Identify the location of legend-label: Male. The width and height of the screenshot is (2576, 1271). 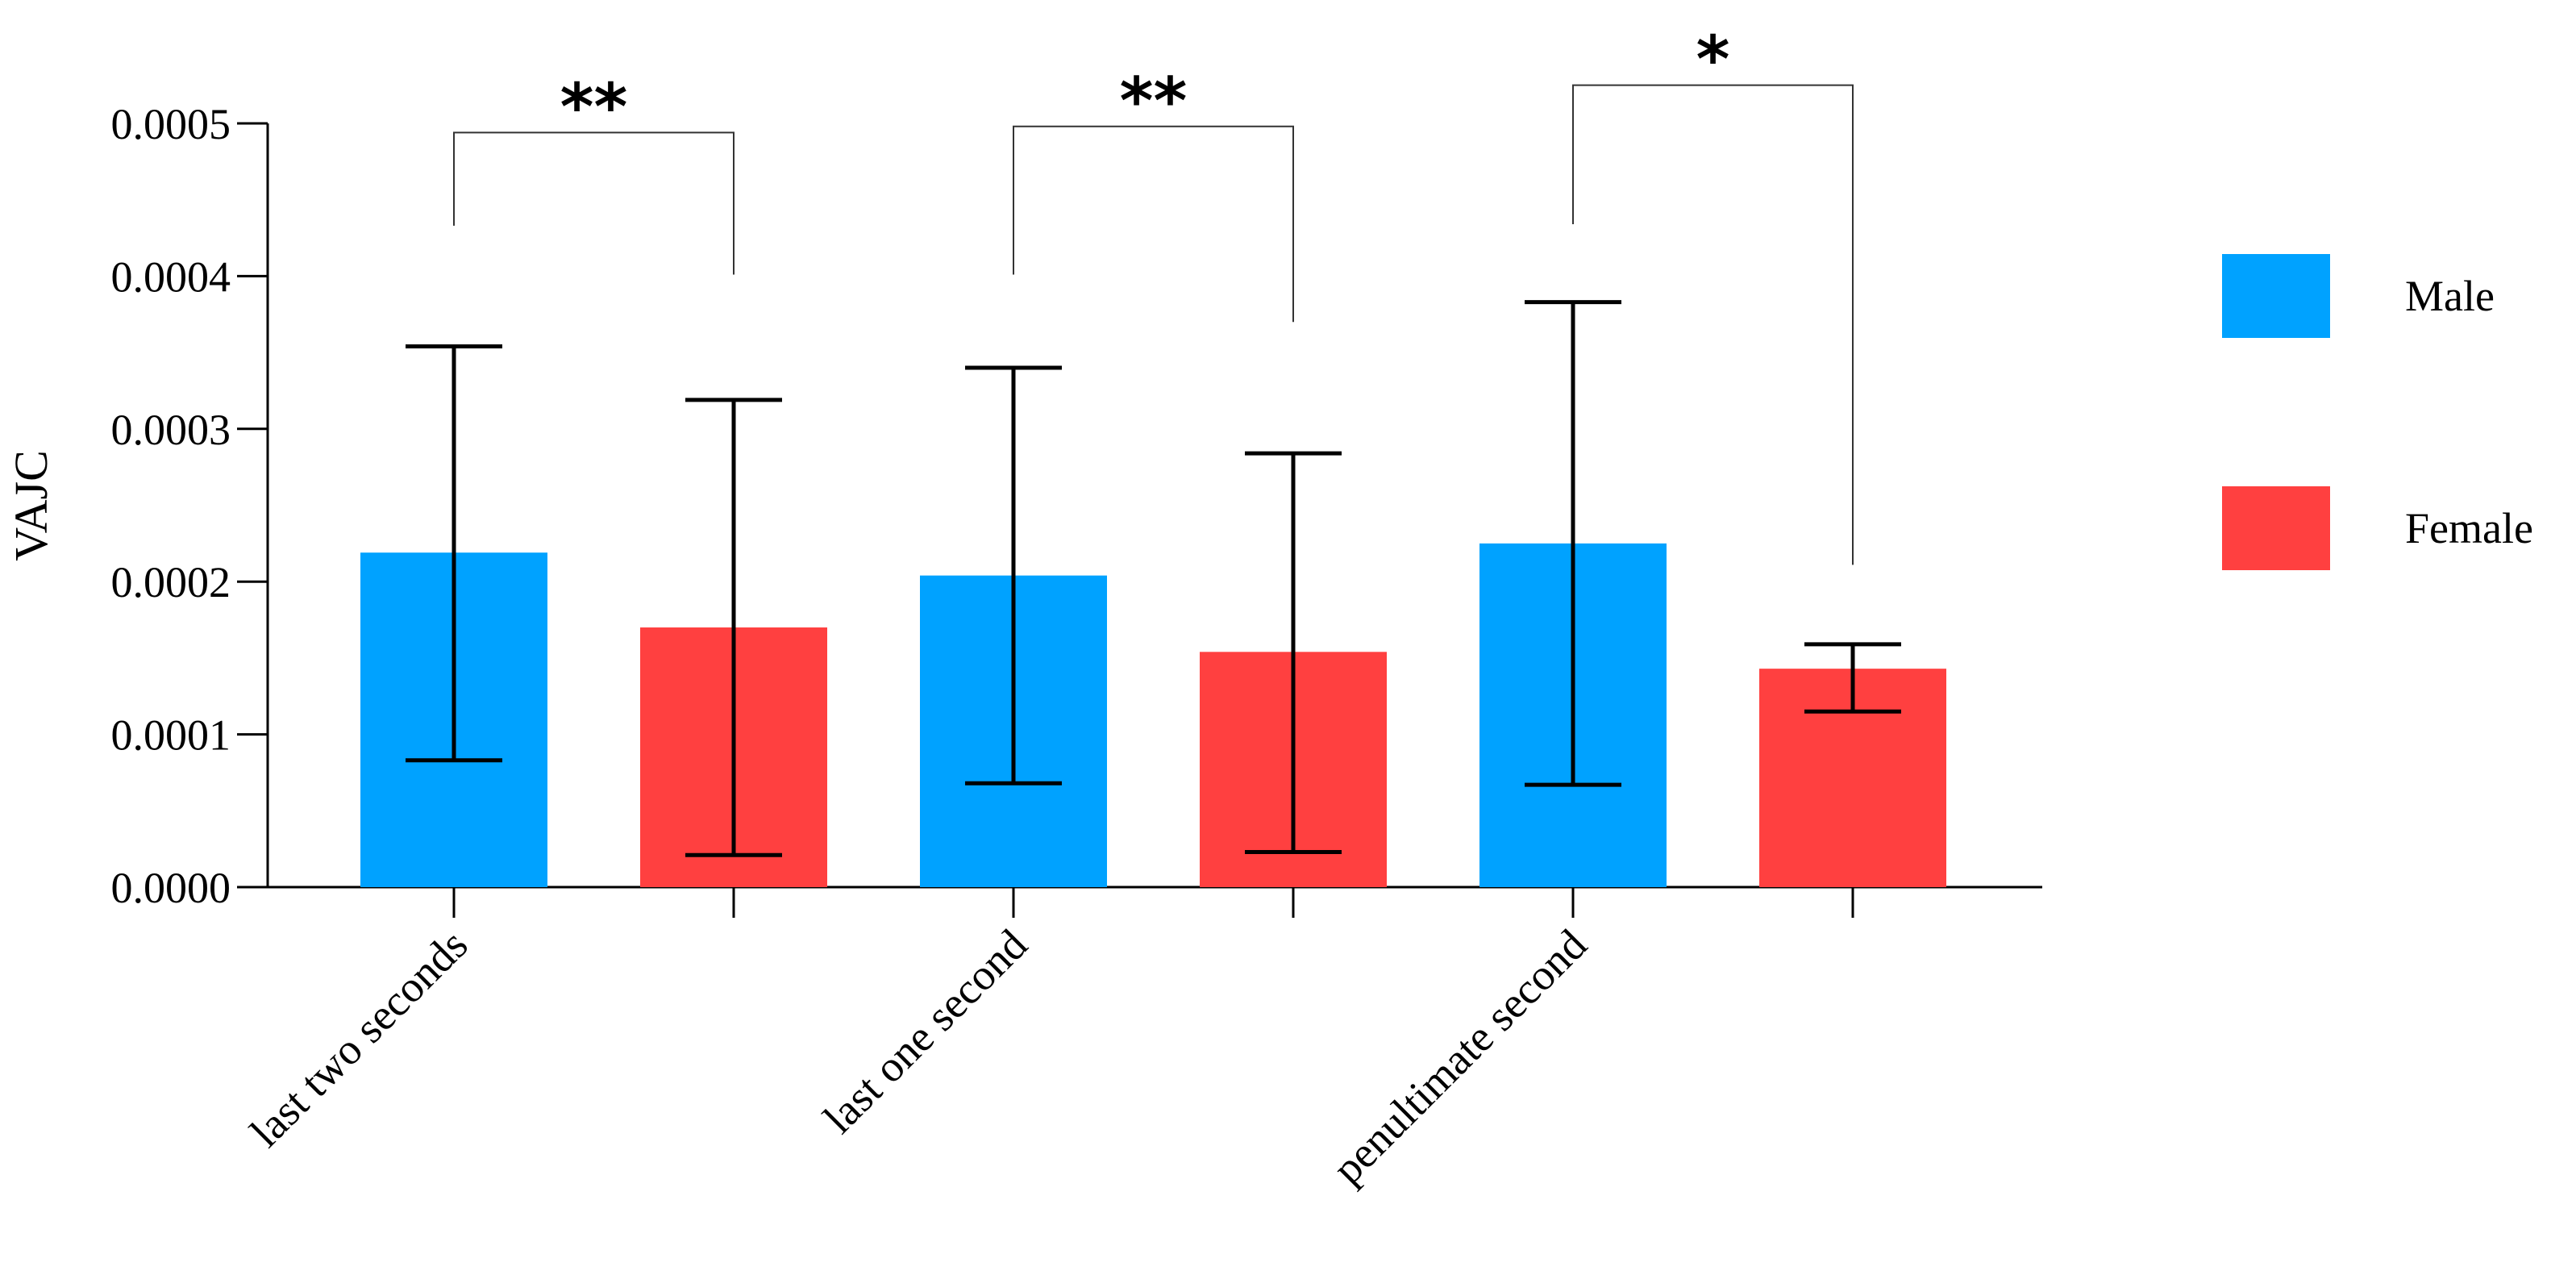
(2450, 296).